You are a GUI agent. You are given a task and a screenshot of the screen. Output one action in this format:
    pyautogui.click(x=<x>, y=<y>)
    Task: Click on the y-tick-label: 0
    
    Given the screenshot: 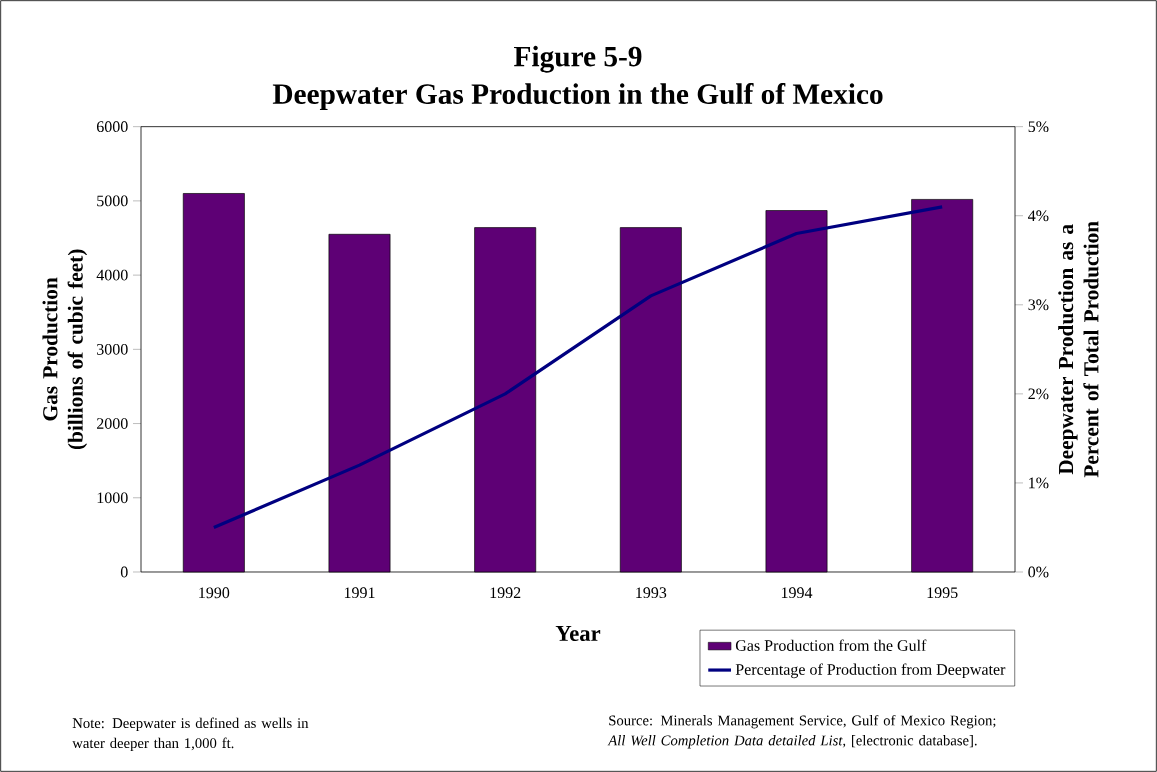 What is the action you would take?
    pyautogui.click(x=124, y=572)
    